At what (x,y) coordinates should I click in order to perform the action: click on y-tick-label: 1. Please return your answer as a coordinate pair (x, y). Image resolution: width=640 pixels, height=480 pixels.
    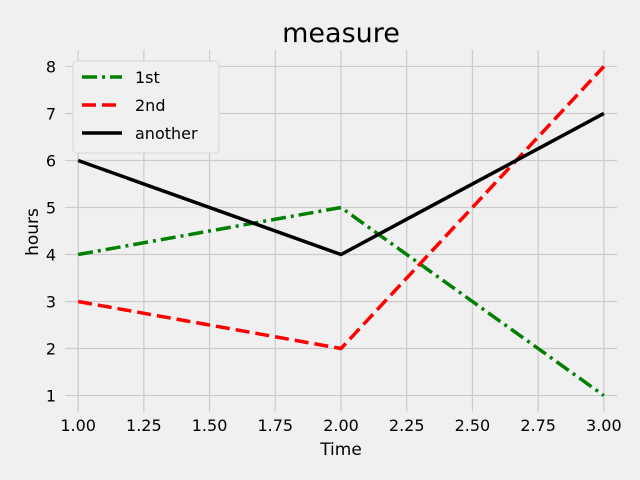
    Looking at the image, I should click on (51, 396).